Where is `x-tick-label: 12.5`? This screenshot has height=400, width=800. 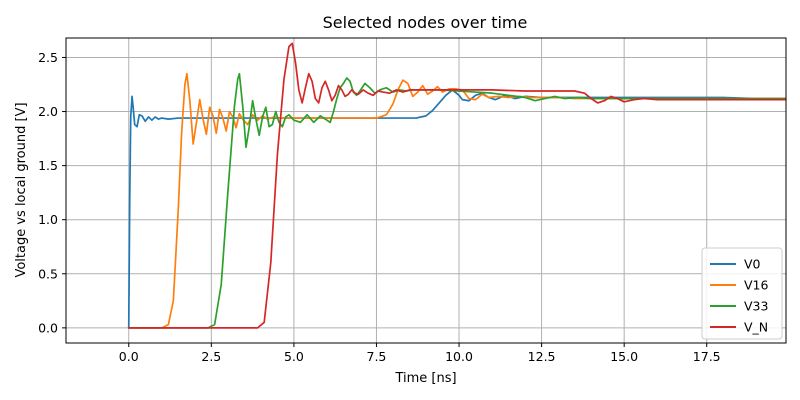 x-tick-label: 12.5 is located at coordinates (542, 356).